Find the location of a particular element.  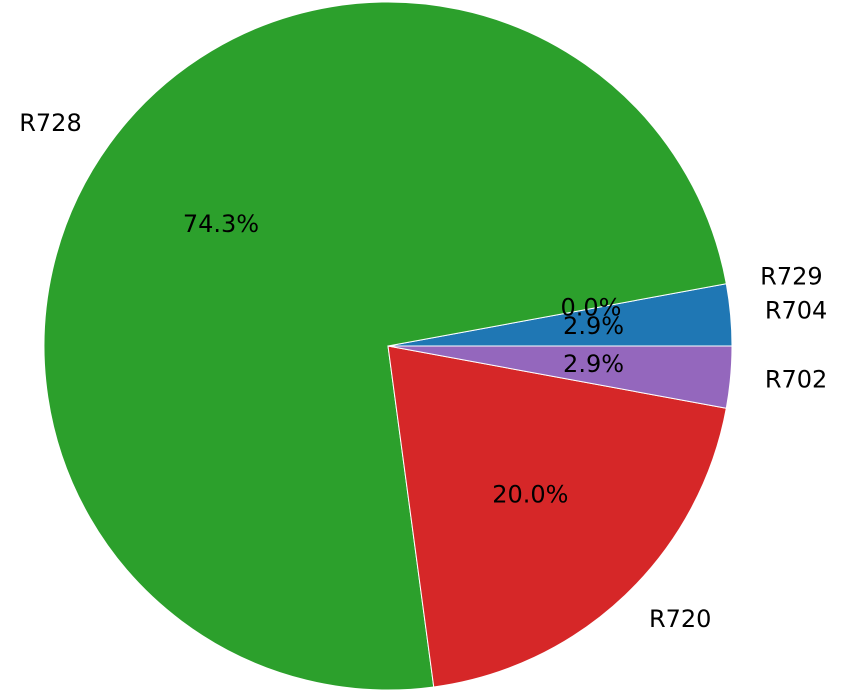

slice-label: R720 is located at coordinates (680, 619).